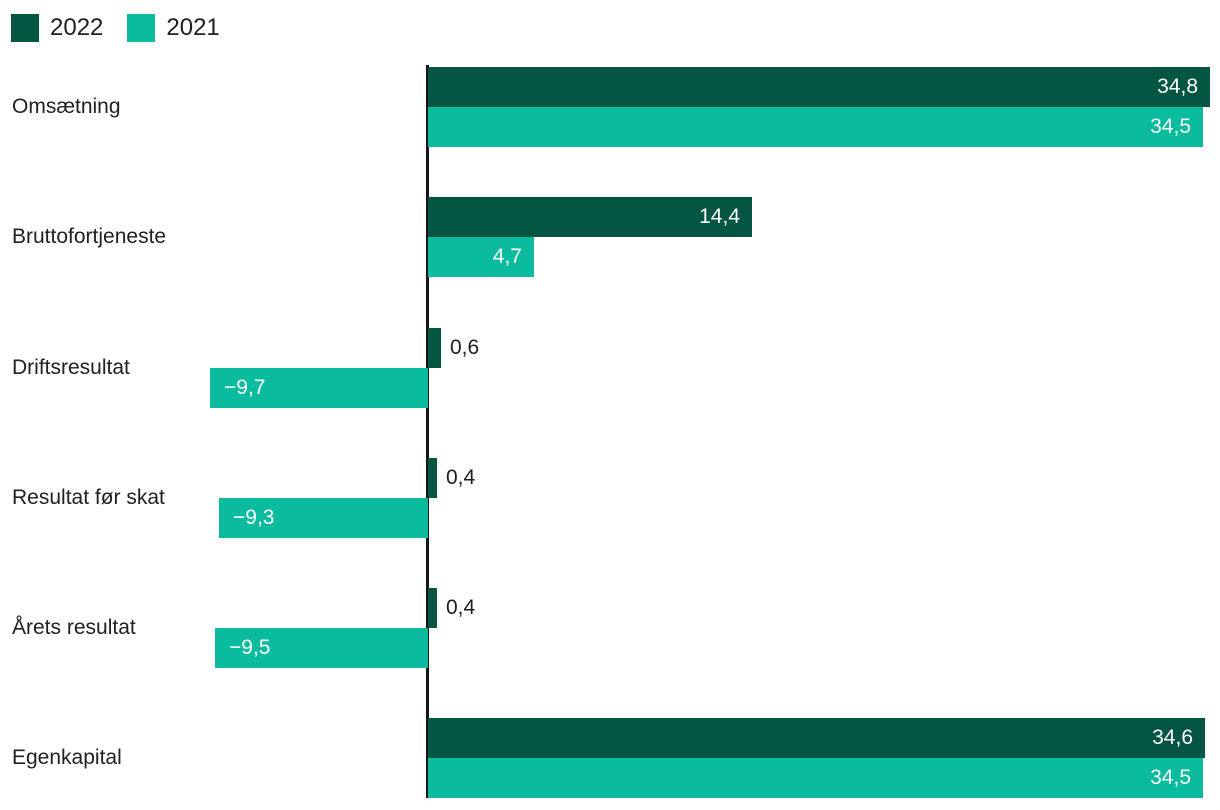 This screenshot has width=1220, height=810. I want to click on bar-2022-egenkapital: 34,6, so click(816, 738).